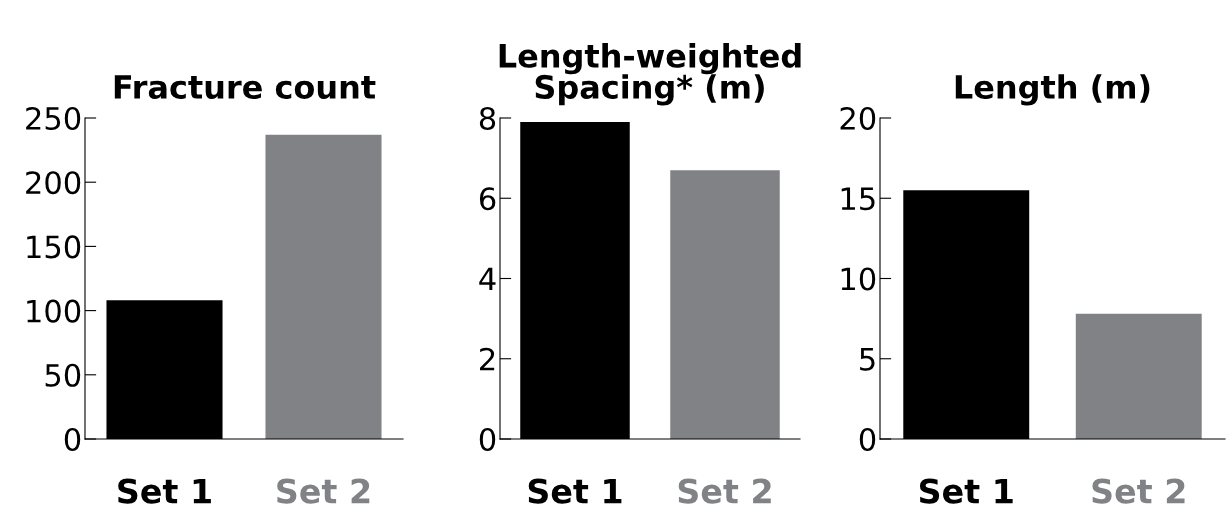 Image resolution: width=1229 pixels, height=517 pixels. What do you see at coordinates (1052, 90) in the screenshot?
I see `chart-title: Length (m)` at bounding box center [1052, 90].